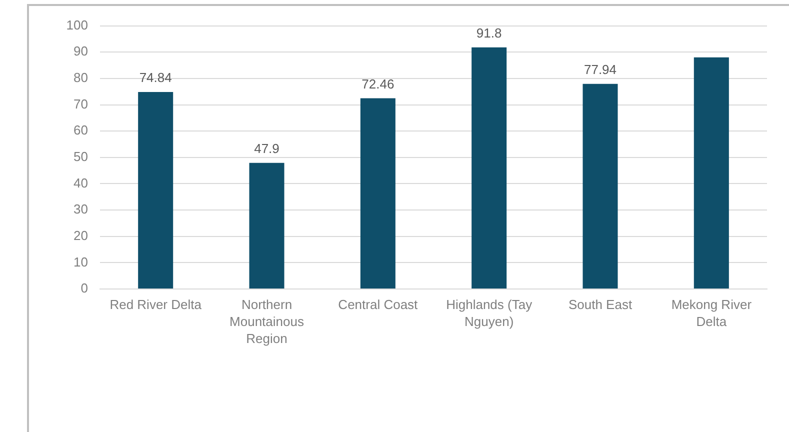 This screenshot has width=789, height=432. Describe the element at coordinates (81, 104) in the screenshot. I see `y-tick-label: 70` at that location.